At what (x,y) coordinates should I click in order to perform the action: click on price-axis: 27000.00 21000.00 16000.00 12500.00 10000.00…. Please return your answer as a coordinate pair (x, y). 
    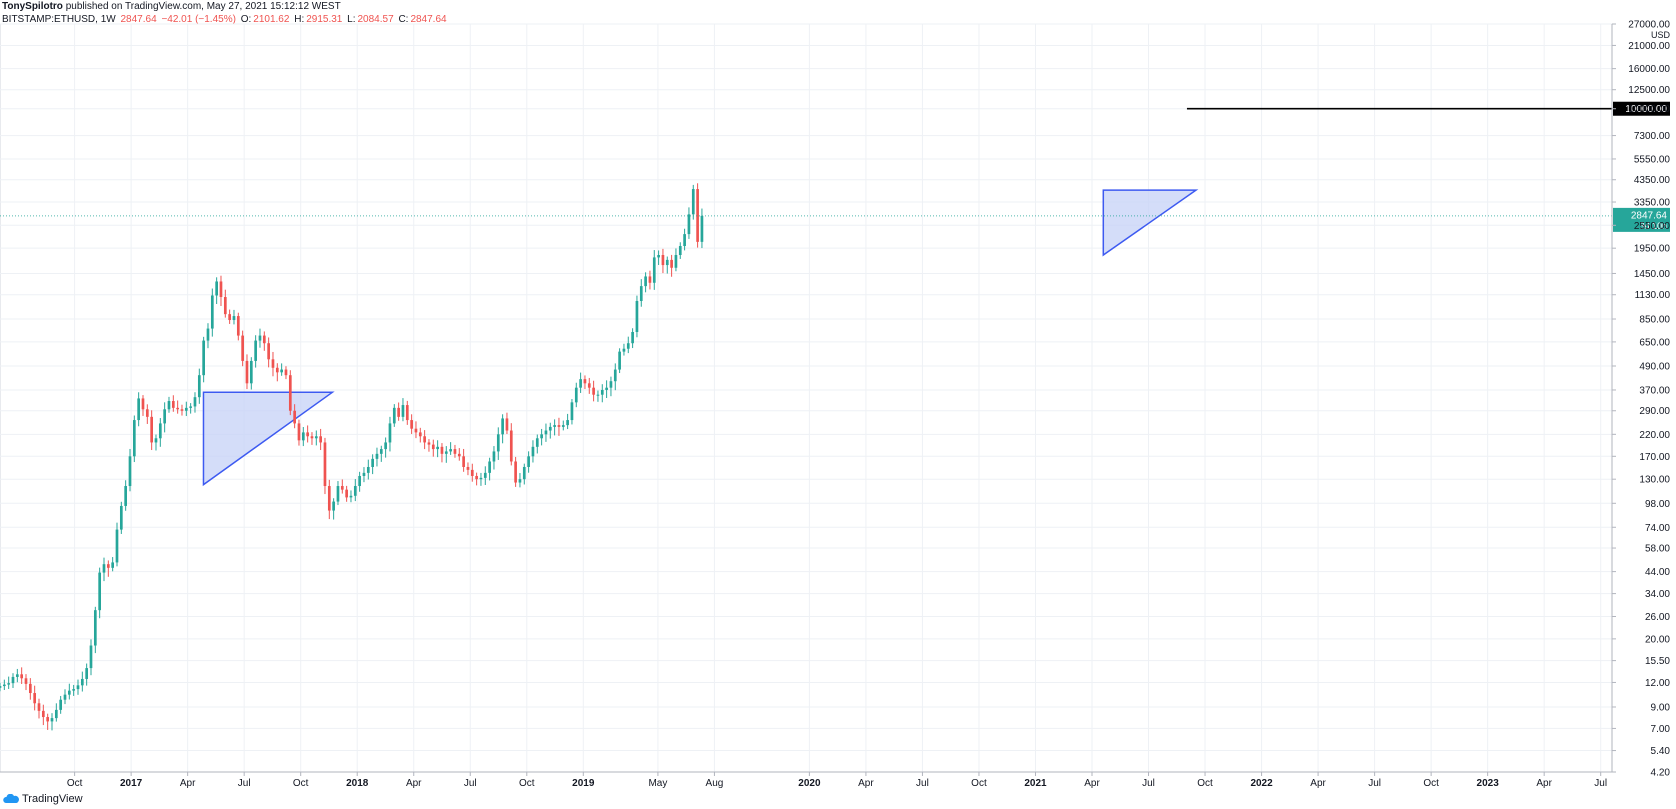
    Looking at the image, I should click on (1641, 399).